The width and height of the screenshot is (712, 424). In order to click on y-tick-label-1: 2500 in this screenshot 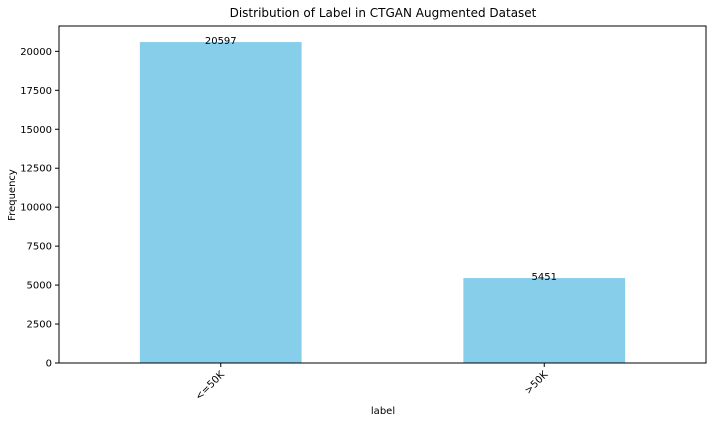, I will do `click(39, 325)`.